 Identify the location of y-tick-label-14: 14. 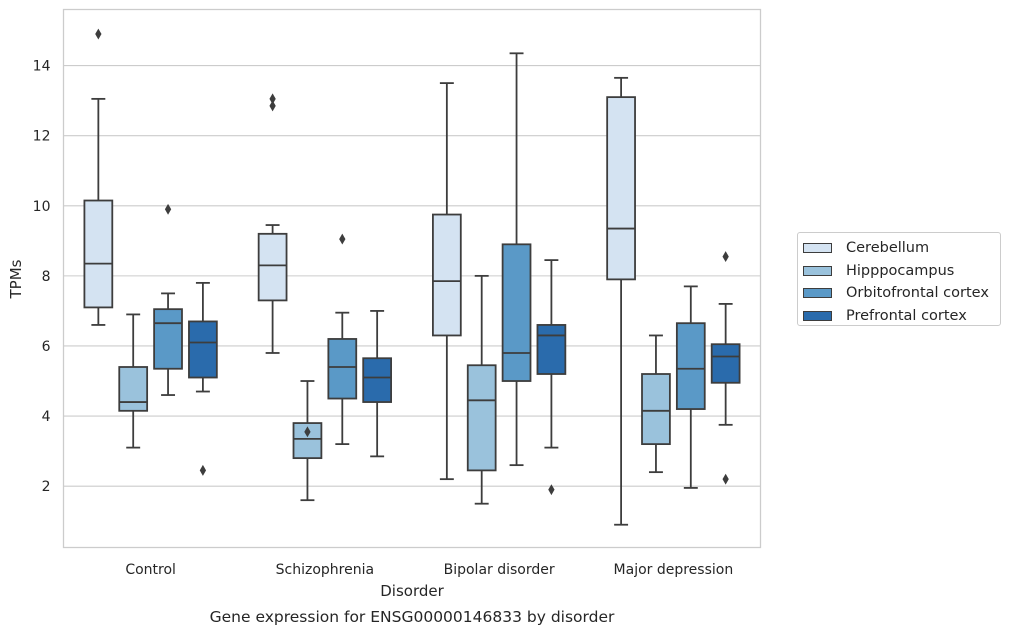
(42, 67).